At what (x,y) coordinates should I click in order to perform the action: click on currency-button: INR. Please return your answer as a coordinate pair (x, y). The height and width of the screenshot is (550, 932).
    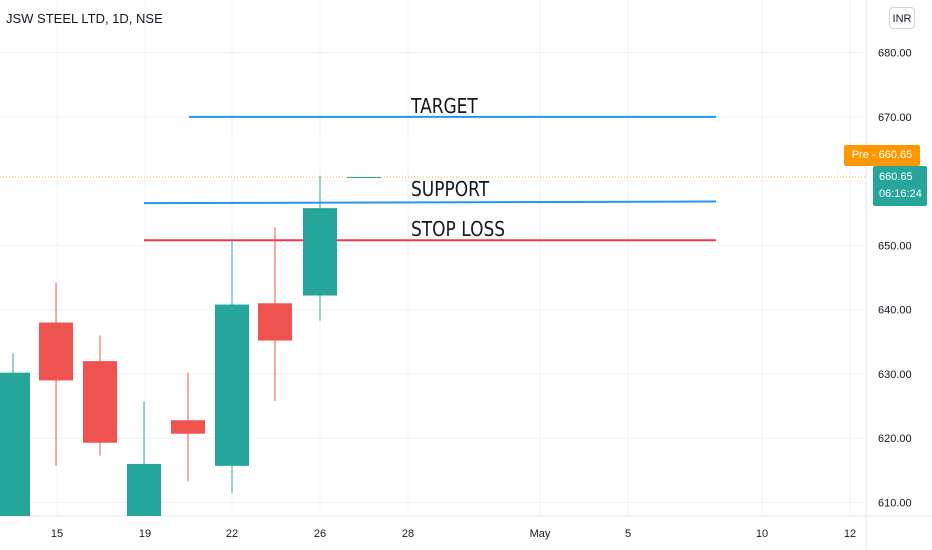
    Looking at the image, I should click on (902, 18).